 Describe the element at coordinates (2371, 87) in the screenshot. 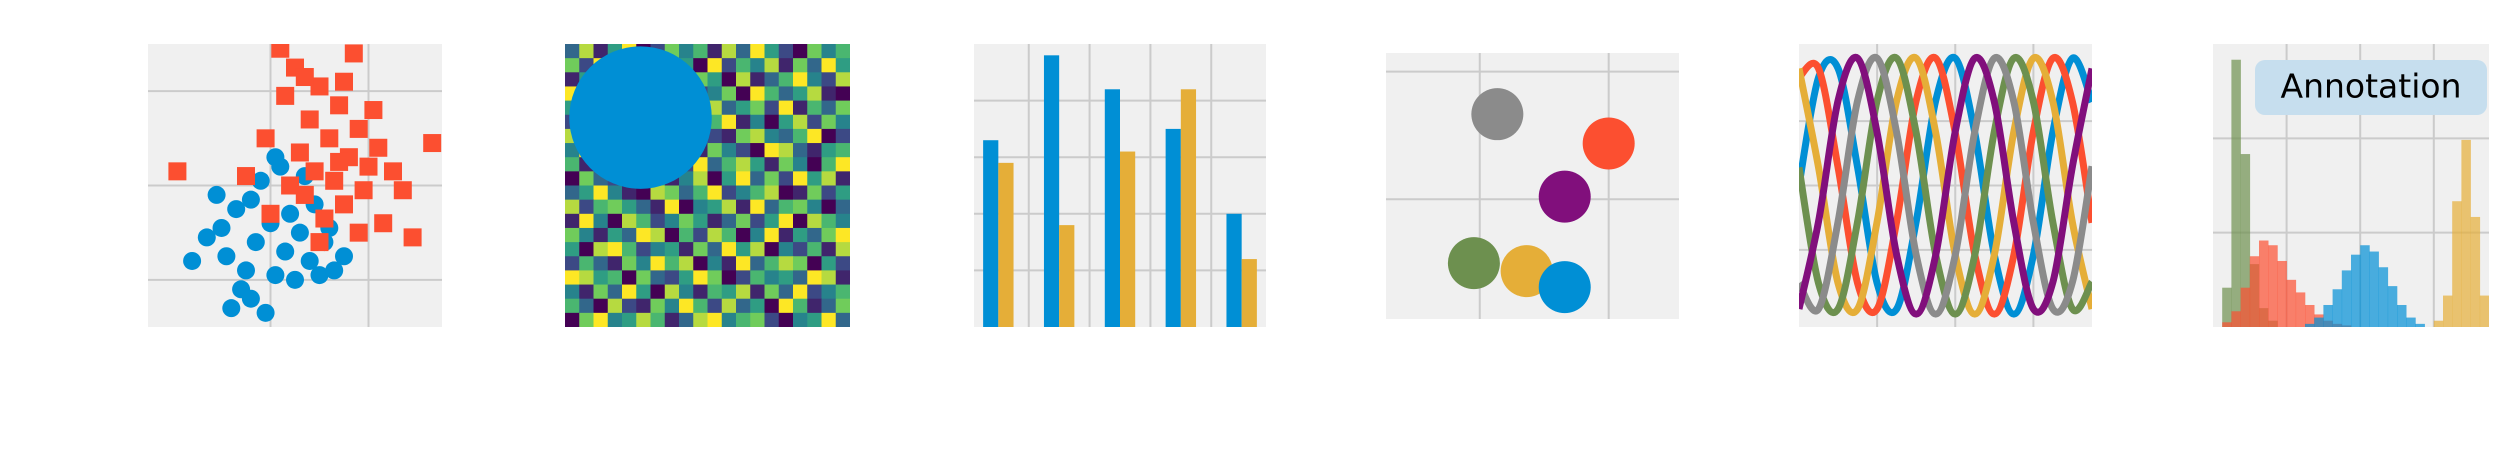

I see `annotation-box` at that location.